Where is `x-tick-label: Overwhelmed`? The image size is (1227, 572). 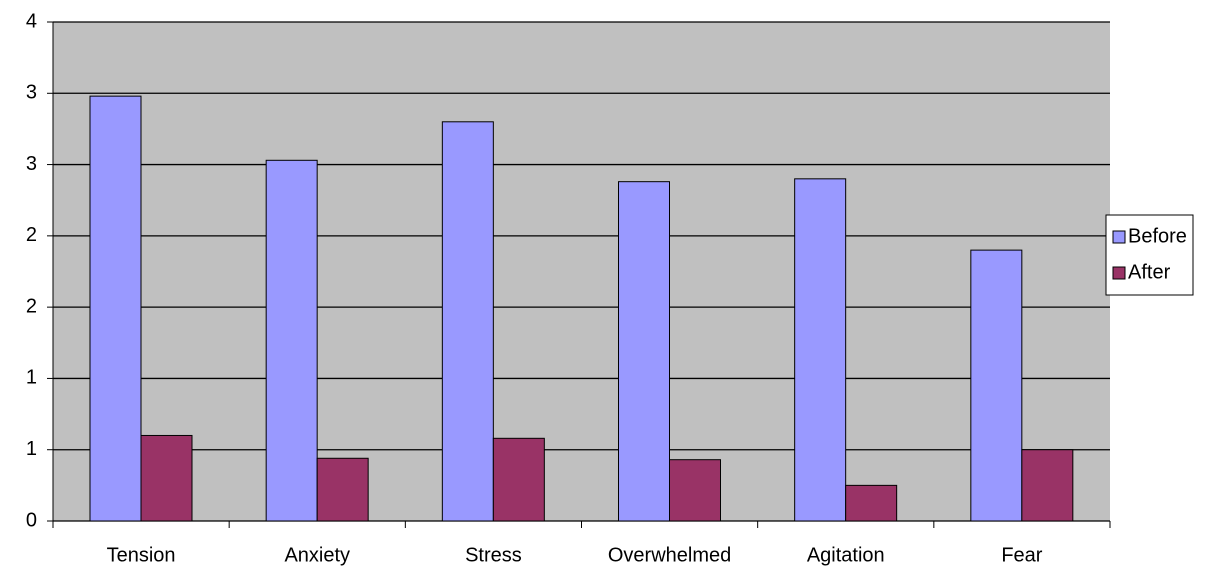 x-tick-label: Overwhelmed is located at coordinates (669, 555).